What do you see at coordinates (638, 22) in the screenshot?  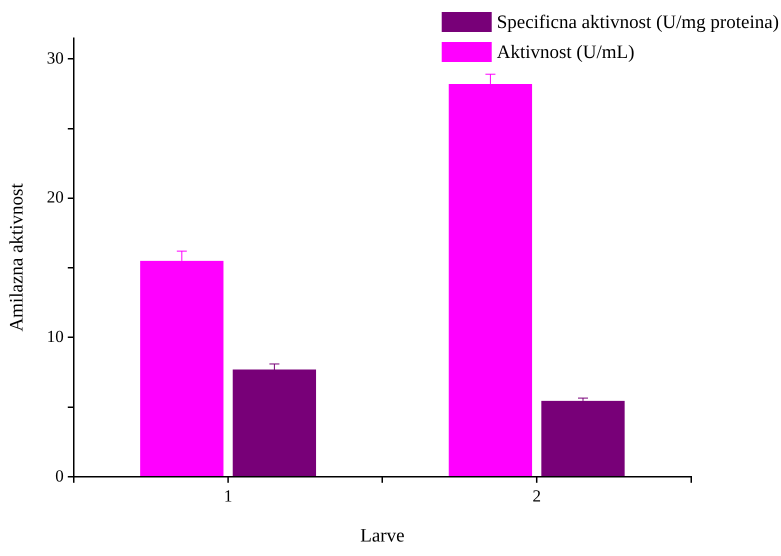 I see `legend-label: Specificna aktivnost (U/mg proteina)` at bounding box center [638, 22].